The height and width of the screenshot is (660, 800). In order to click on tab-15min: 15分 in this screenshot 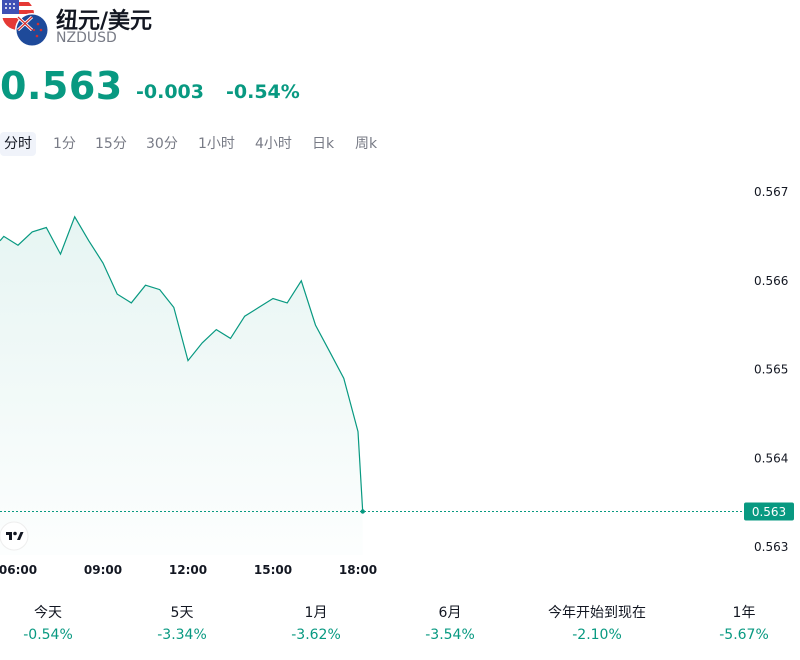, I will do `click(111, 144)`.